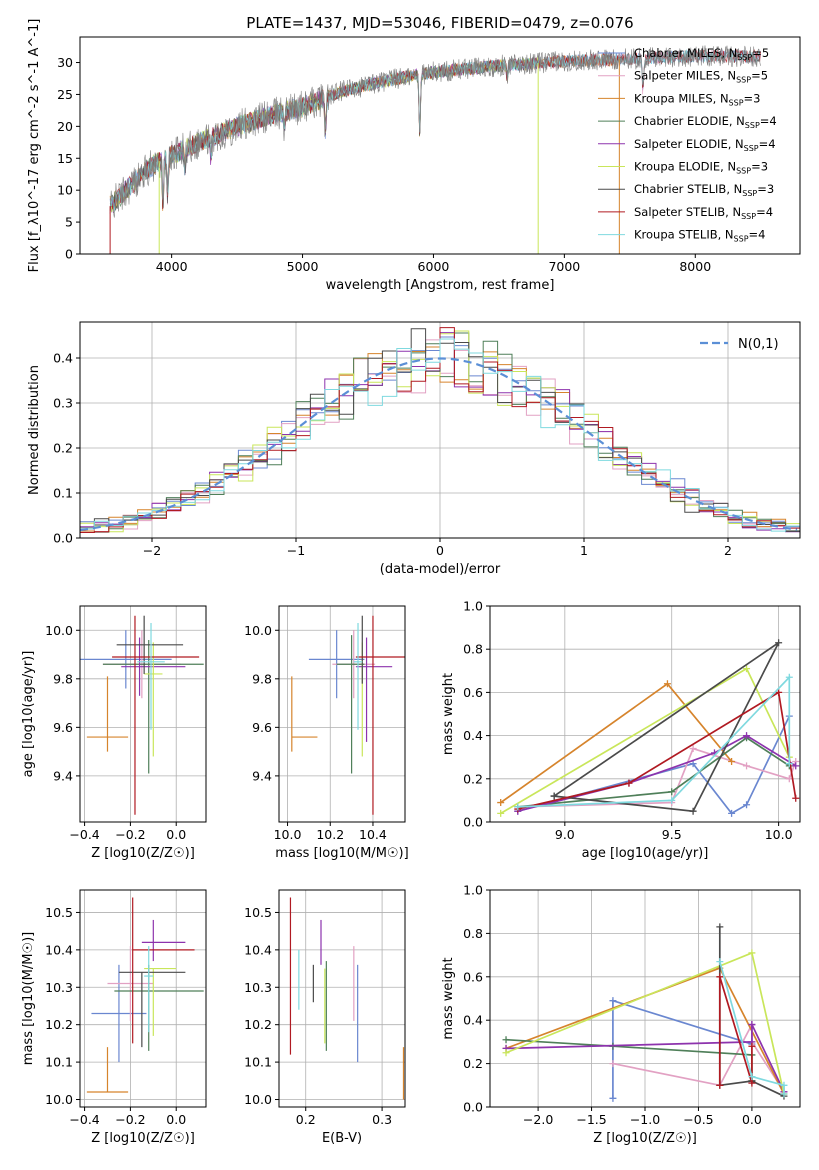 The image size is (819, 1170). What do you see at coordinates (258, 1024) in the screenshot?
I see `y-tick-label: 10.2` at bounding box center [258, 1024].